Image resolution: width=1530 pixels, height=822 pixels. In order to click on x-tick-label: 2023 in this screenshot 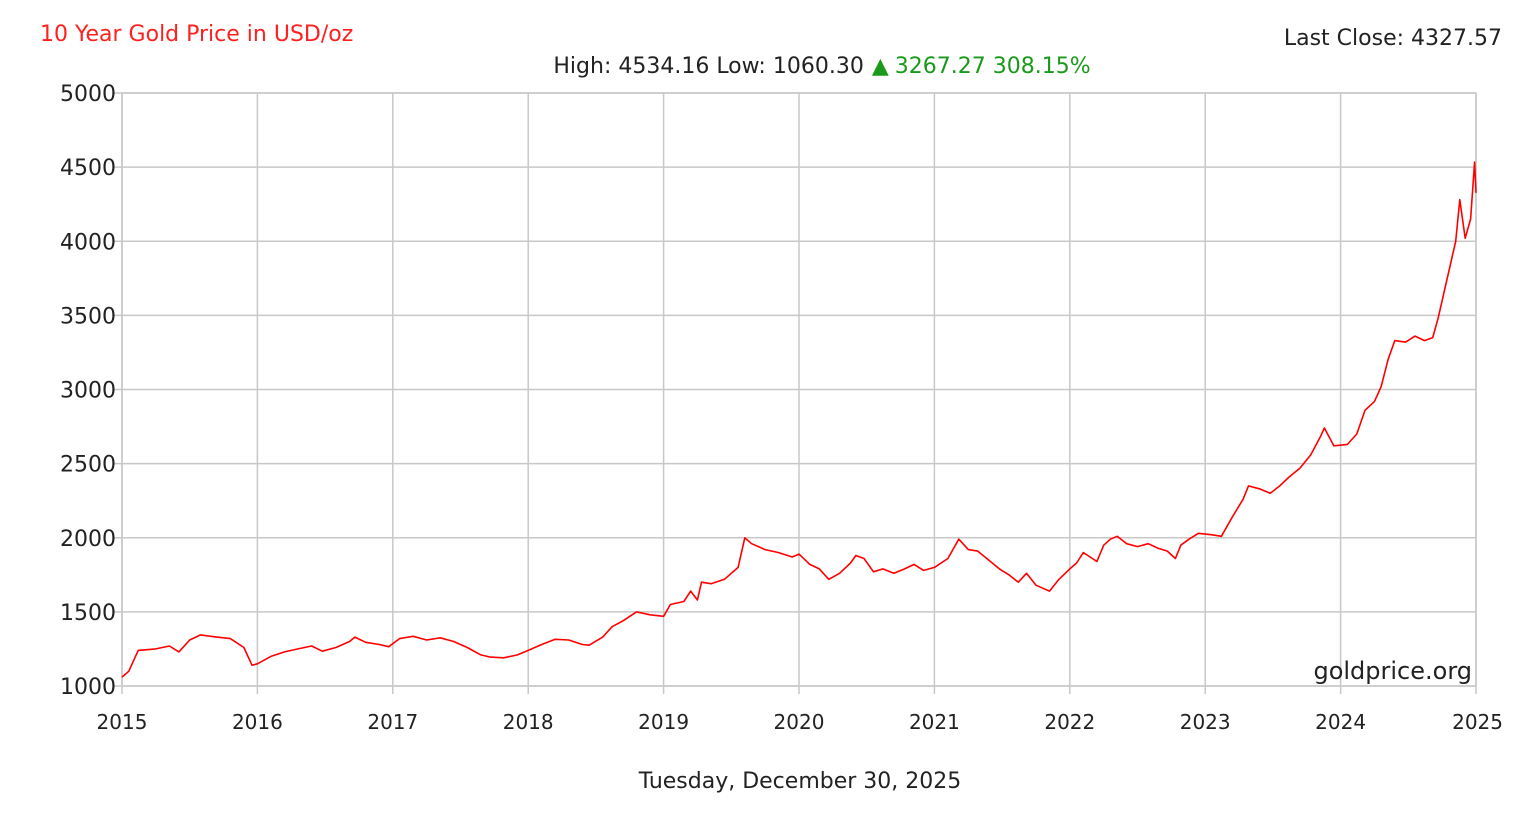, I will do `click(1205, 722)`.